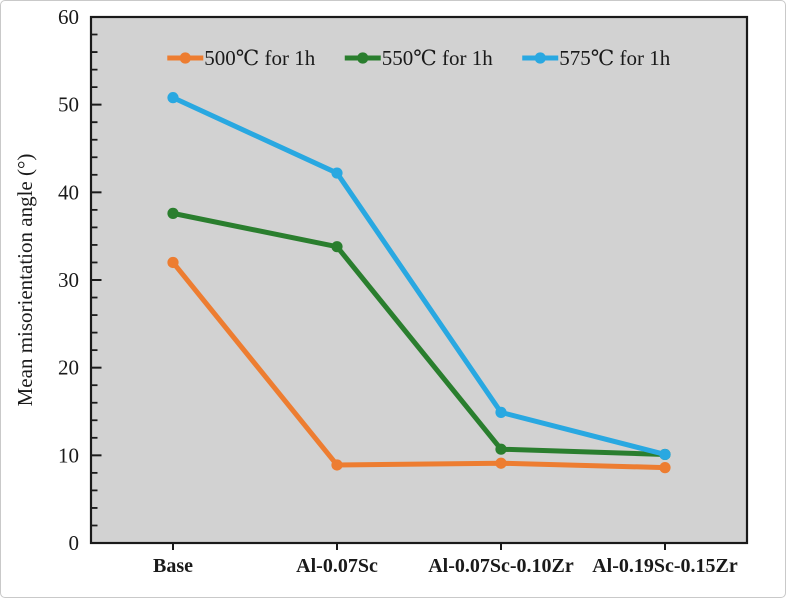  Describe the element at coordinates (614, 58) in the screenshot. I see `legend-label-2: 575℃ for 1h` at that location.